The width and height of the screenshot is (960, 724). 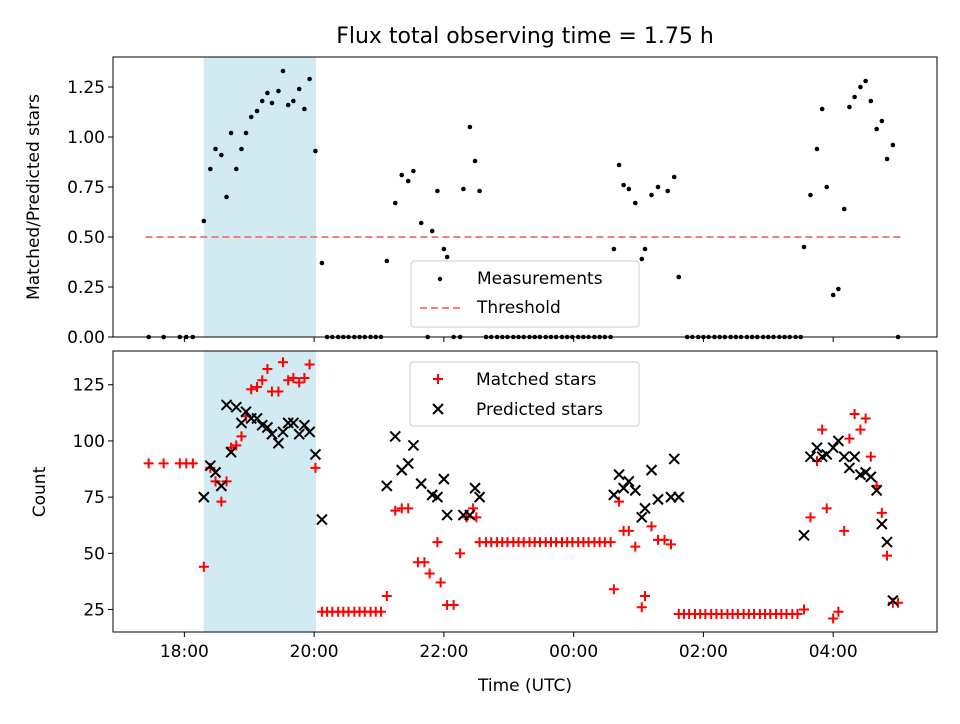 I want to click on bottom-panel-ylabel: Count, so click(x=40, y=491).